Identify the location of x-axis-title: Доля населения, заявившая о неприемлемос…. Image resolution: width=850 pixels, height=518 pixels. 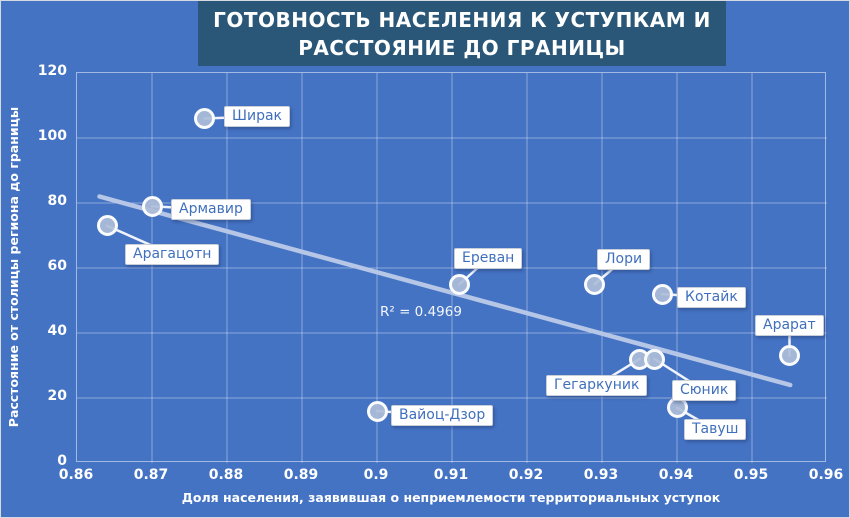
(451, 497).